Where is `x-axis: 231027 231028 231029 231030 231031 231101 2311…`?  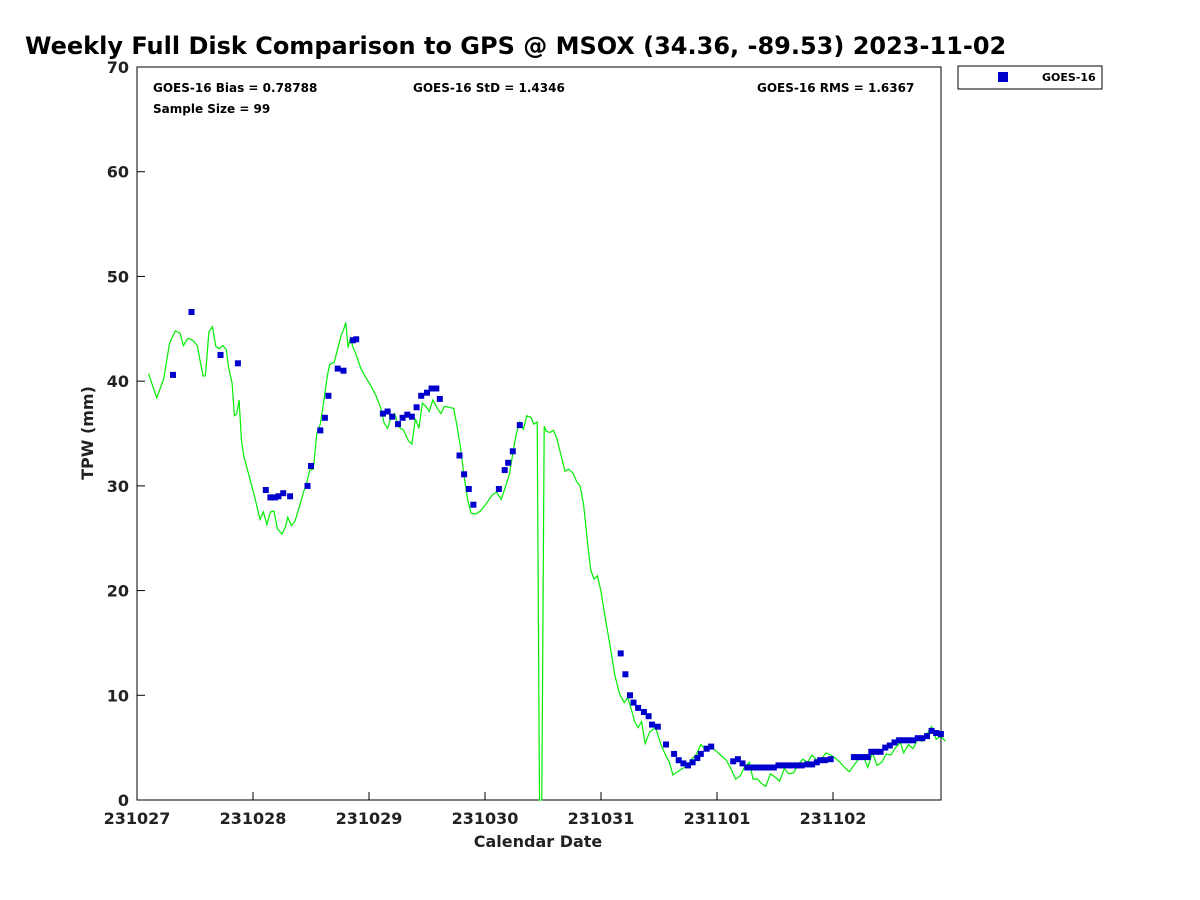
x-axis: 231027 231028 231029 231030 231031 231101 2311… is located at coordinates (485, 810).